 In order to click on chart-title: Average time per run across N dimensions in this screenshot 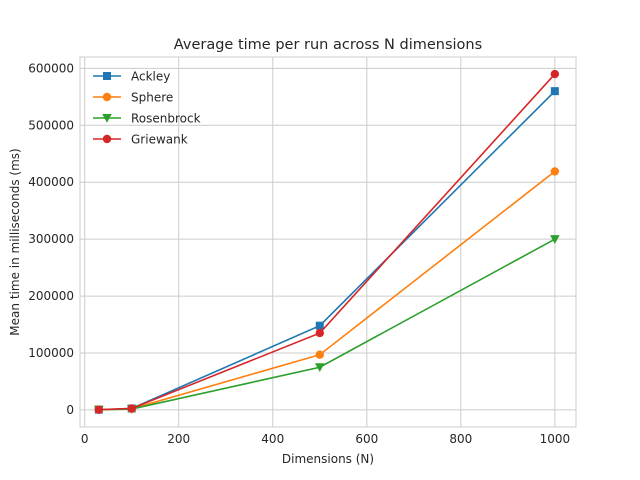, I will do `click(328, 45)`.